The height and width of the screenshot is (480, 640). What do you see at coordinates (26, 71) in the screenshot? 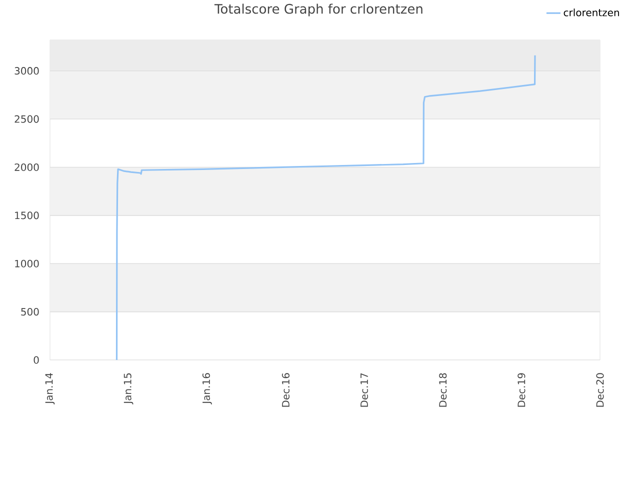
I see `y-tick-label: 3000` at bounding box center [26, 71].